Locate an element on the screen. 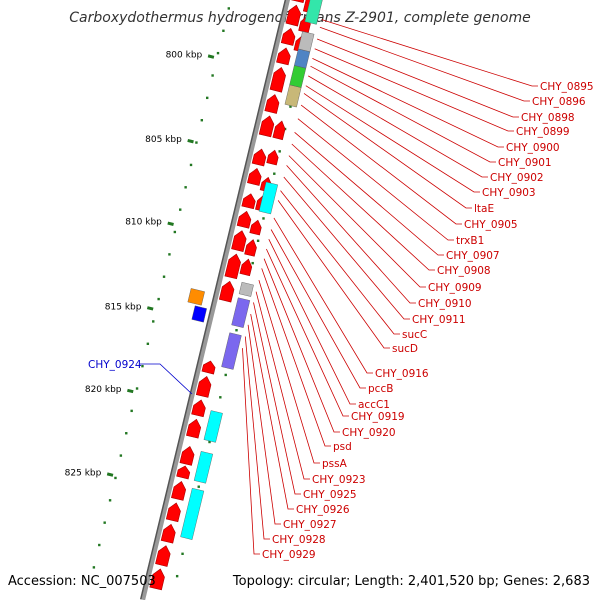 The image size is (600, 600). ruler-tick-label: 805 kbp is located at coordinates (163, 140).